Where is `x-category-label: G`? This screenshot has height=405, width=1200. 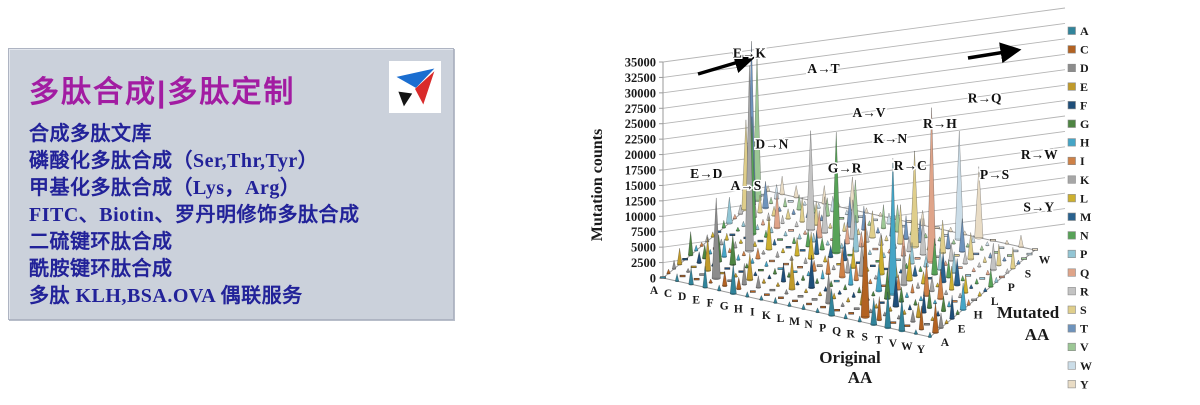 x-category-label: G is located at coordinates (724, 307).